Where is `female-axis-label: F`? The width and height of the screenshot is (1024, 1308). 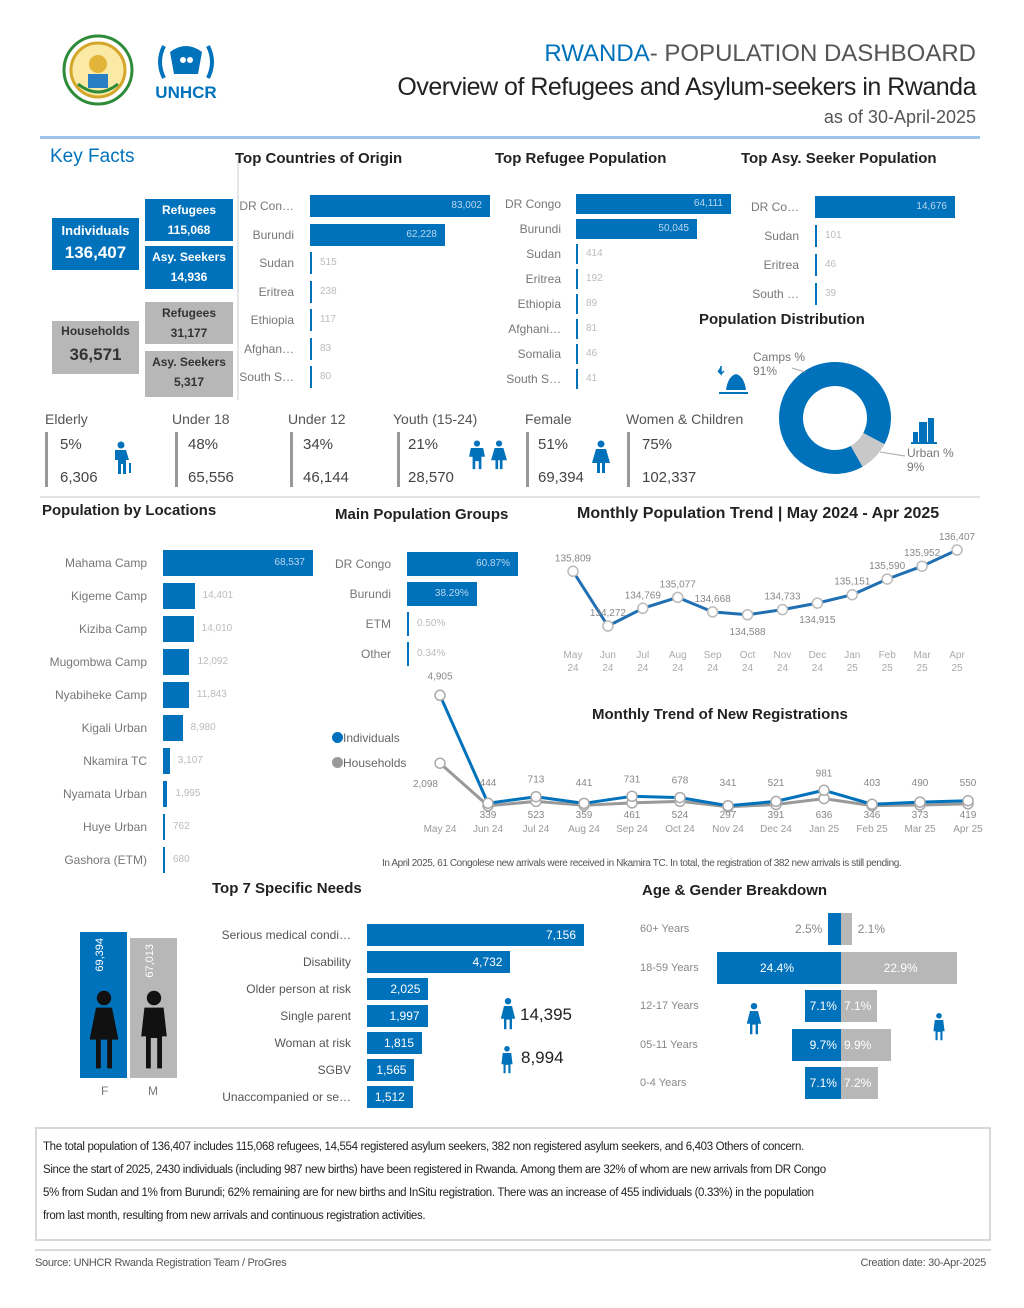
female-axis-label: F is located at coordinates (105, 1091).